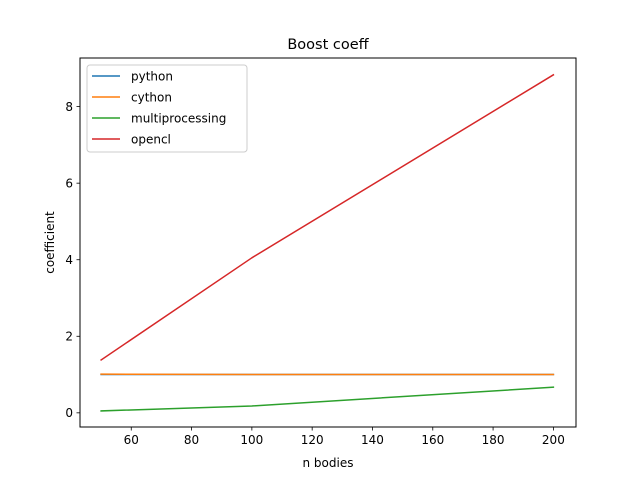 Image resolution: width=640 pixels, height=485 pixels. What do you see at coordinates (251, 440) in the screenshot?
I see `x-tick-label: 100` at bounding box center [251, 440].